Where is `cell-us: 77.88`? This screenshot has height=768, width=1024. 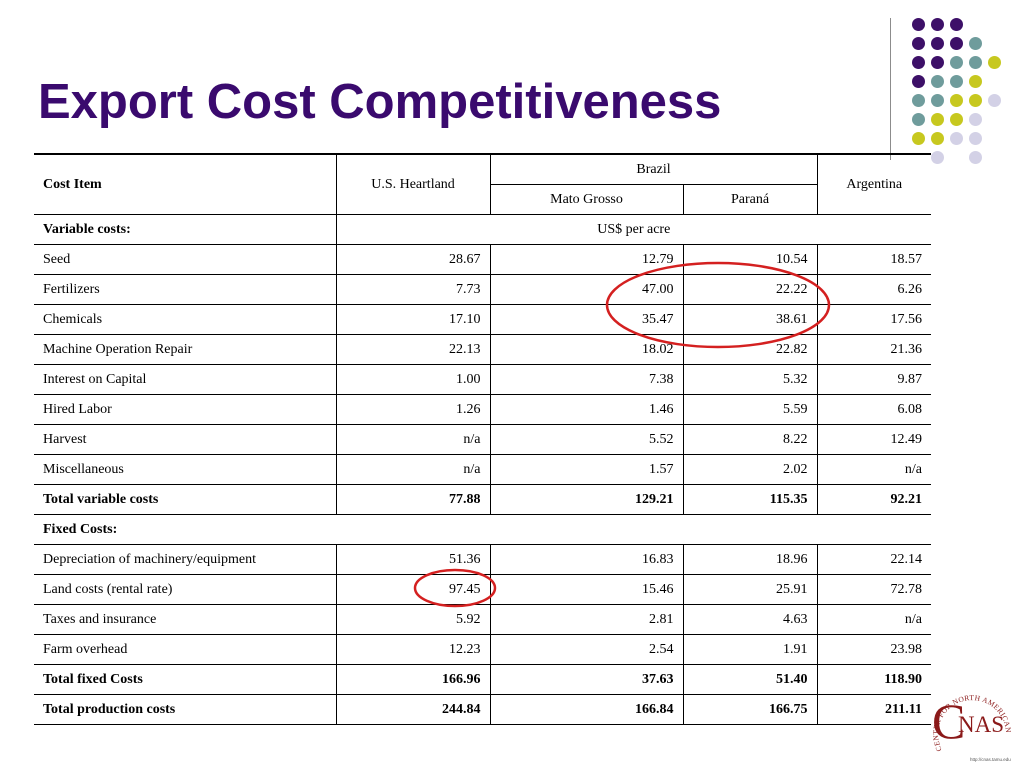
cell-us: 77.88 is located at coordinates (413, 499).